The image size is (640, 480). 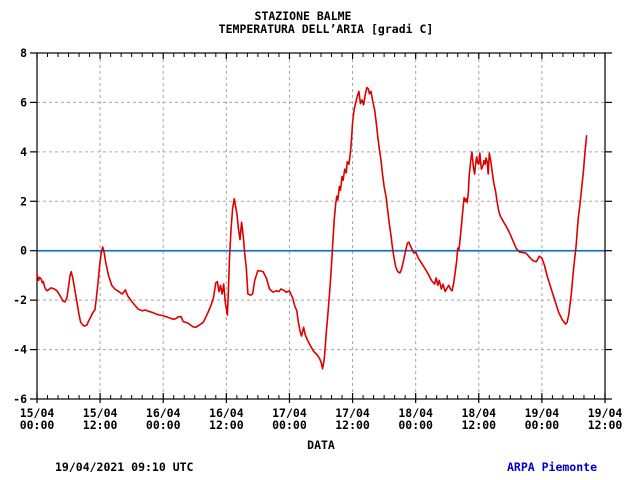 What do you see at coordinates (23, 201) in the screenshot?
I see `svg-text: 2` at bounding box center [23, 201].